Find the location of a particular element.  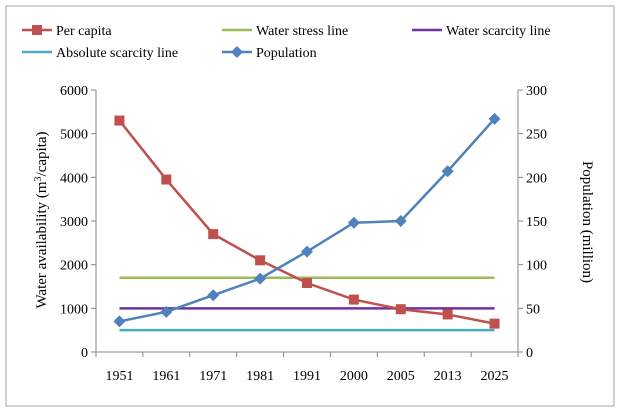

legend-label: Water stress line is located at coordinates (302, 31).